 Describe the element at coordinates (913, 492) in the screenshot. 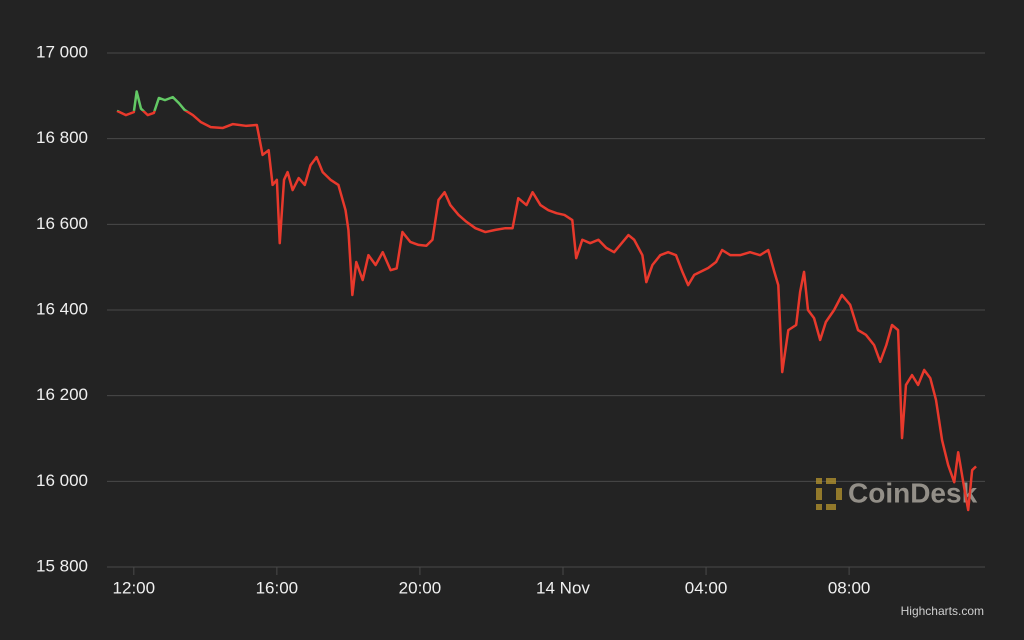

I see `watermark-text: CoinDesk` at that location.